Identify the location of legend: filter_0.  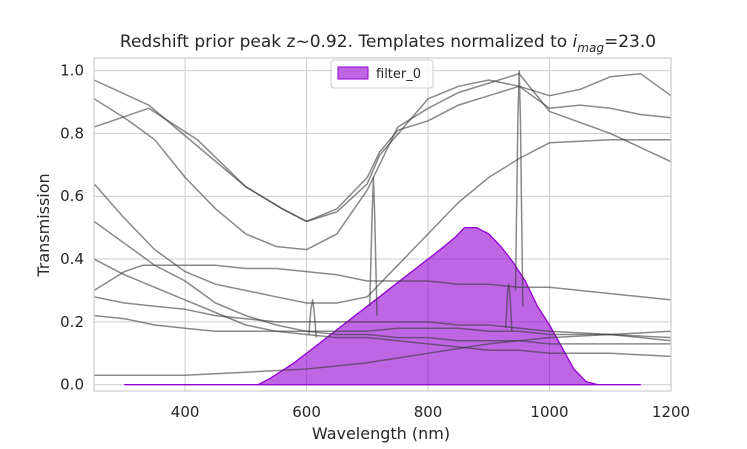
(382, 74).